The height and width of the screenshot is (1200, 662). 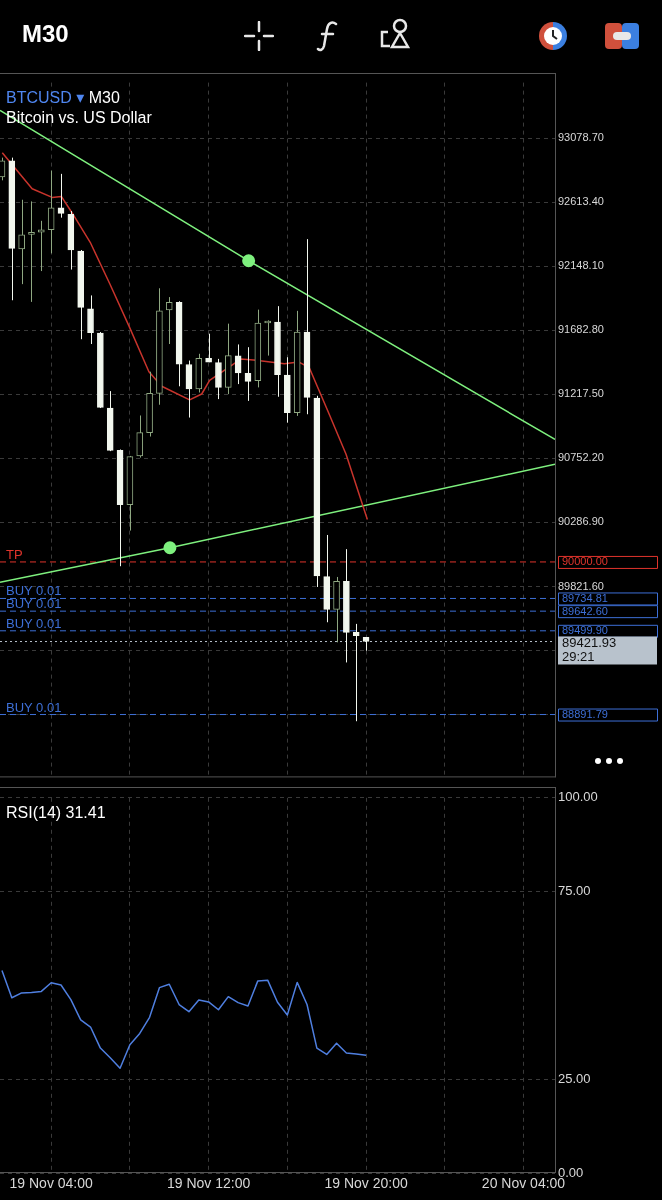 What do you see at coordinates (79, 117) in the screenshot?
I see `text: Bitcoin vs. US Dollar` at bounding box center [79, 117].